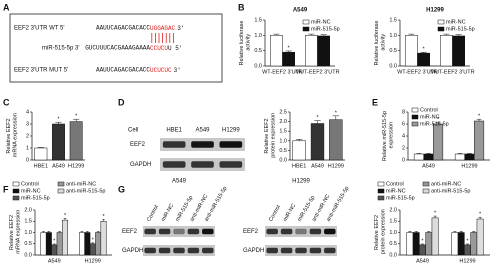 Image resolution: width=500 pixels, height=278 pixels. I want to click on y-tick-label: 8, so click(403, 112).